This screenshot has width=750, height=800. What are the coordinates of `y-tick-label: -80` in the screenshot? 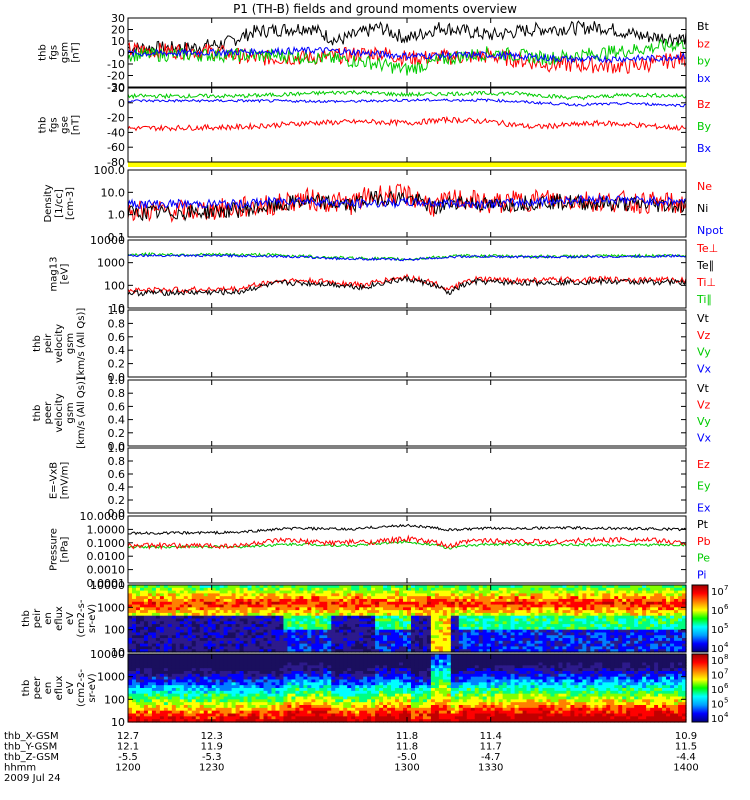 It's located at (116, 162).